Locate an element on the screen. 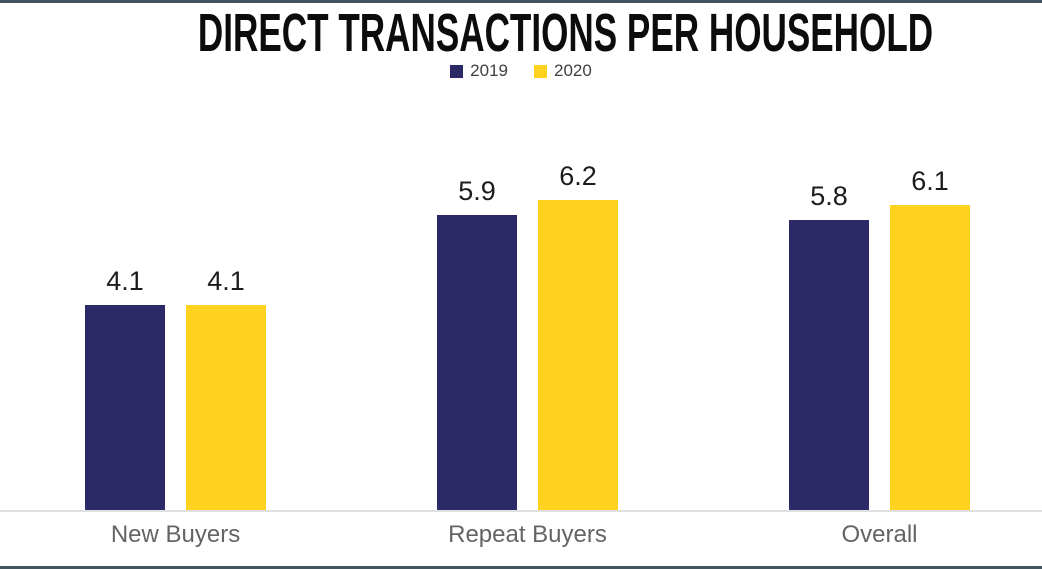 The height and width of the screenshot is (569, 1042). legend-item-2020: 2020 is located at coordinates (563, 71).